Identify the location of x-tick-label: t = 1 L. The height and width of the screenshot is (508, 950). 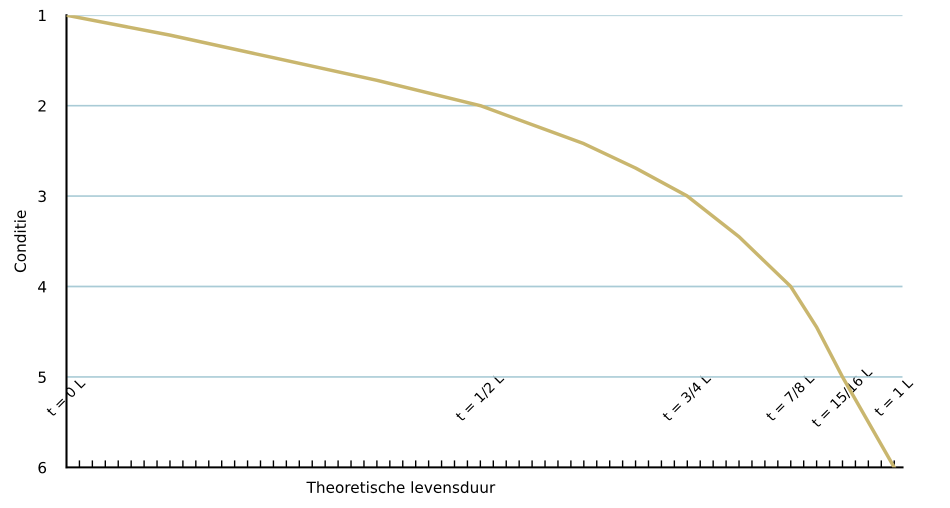
(893, 396).